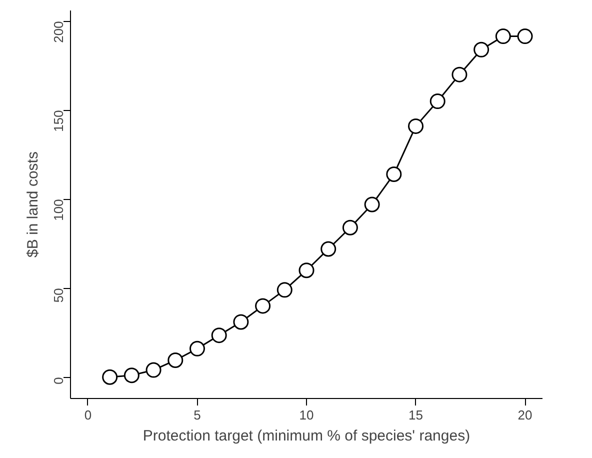  What do you see at coordinates (58, 295) in the screenshot?
I see `y-tick-label: 50` at bounding box center [58, 295].